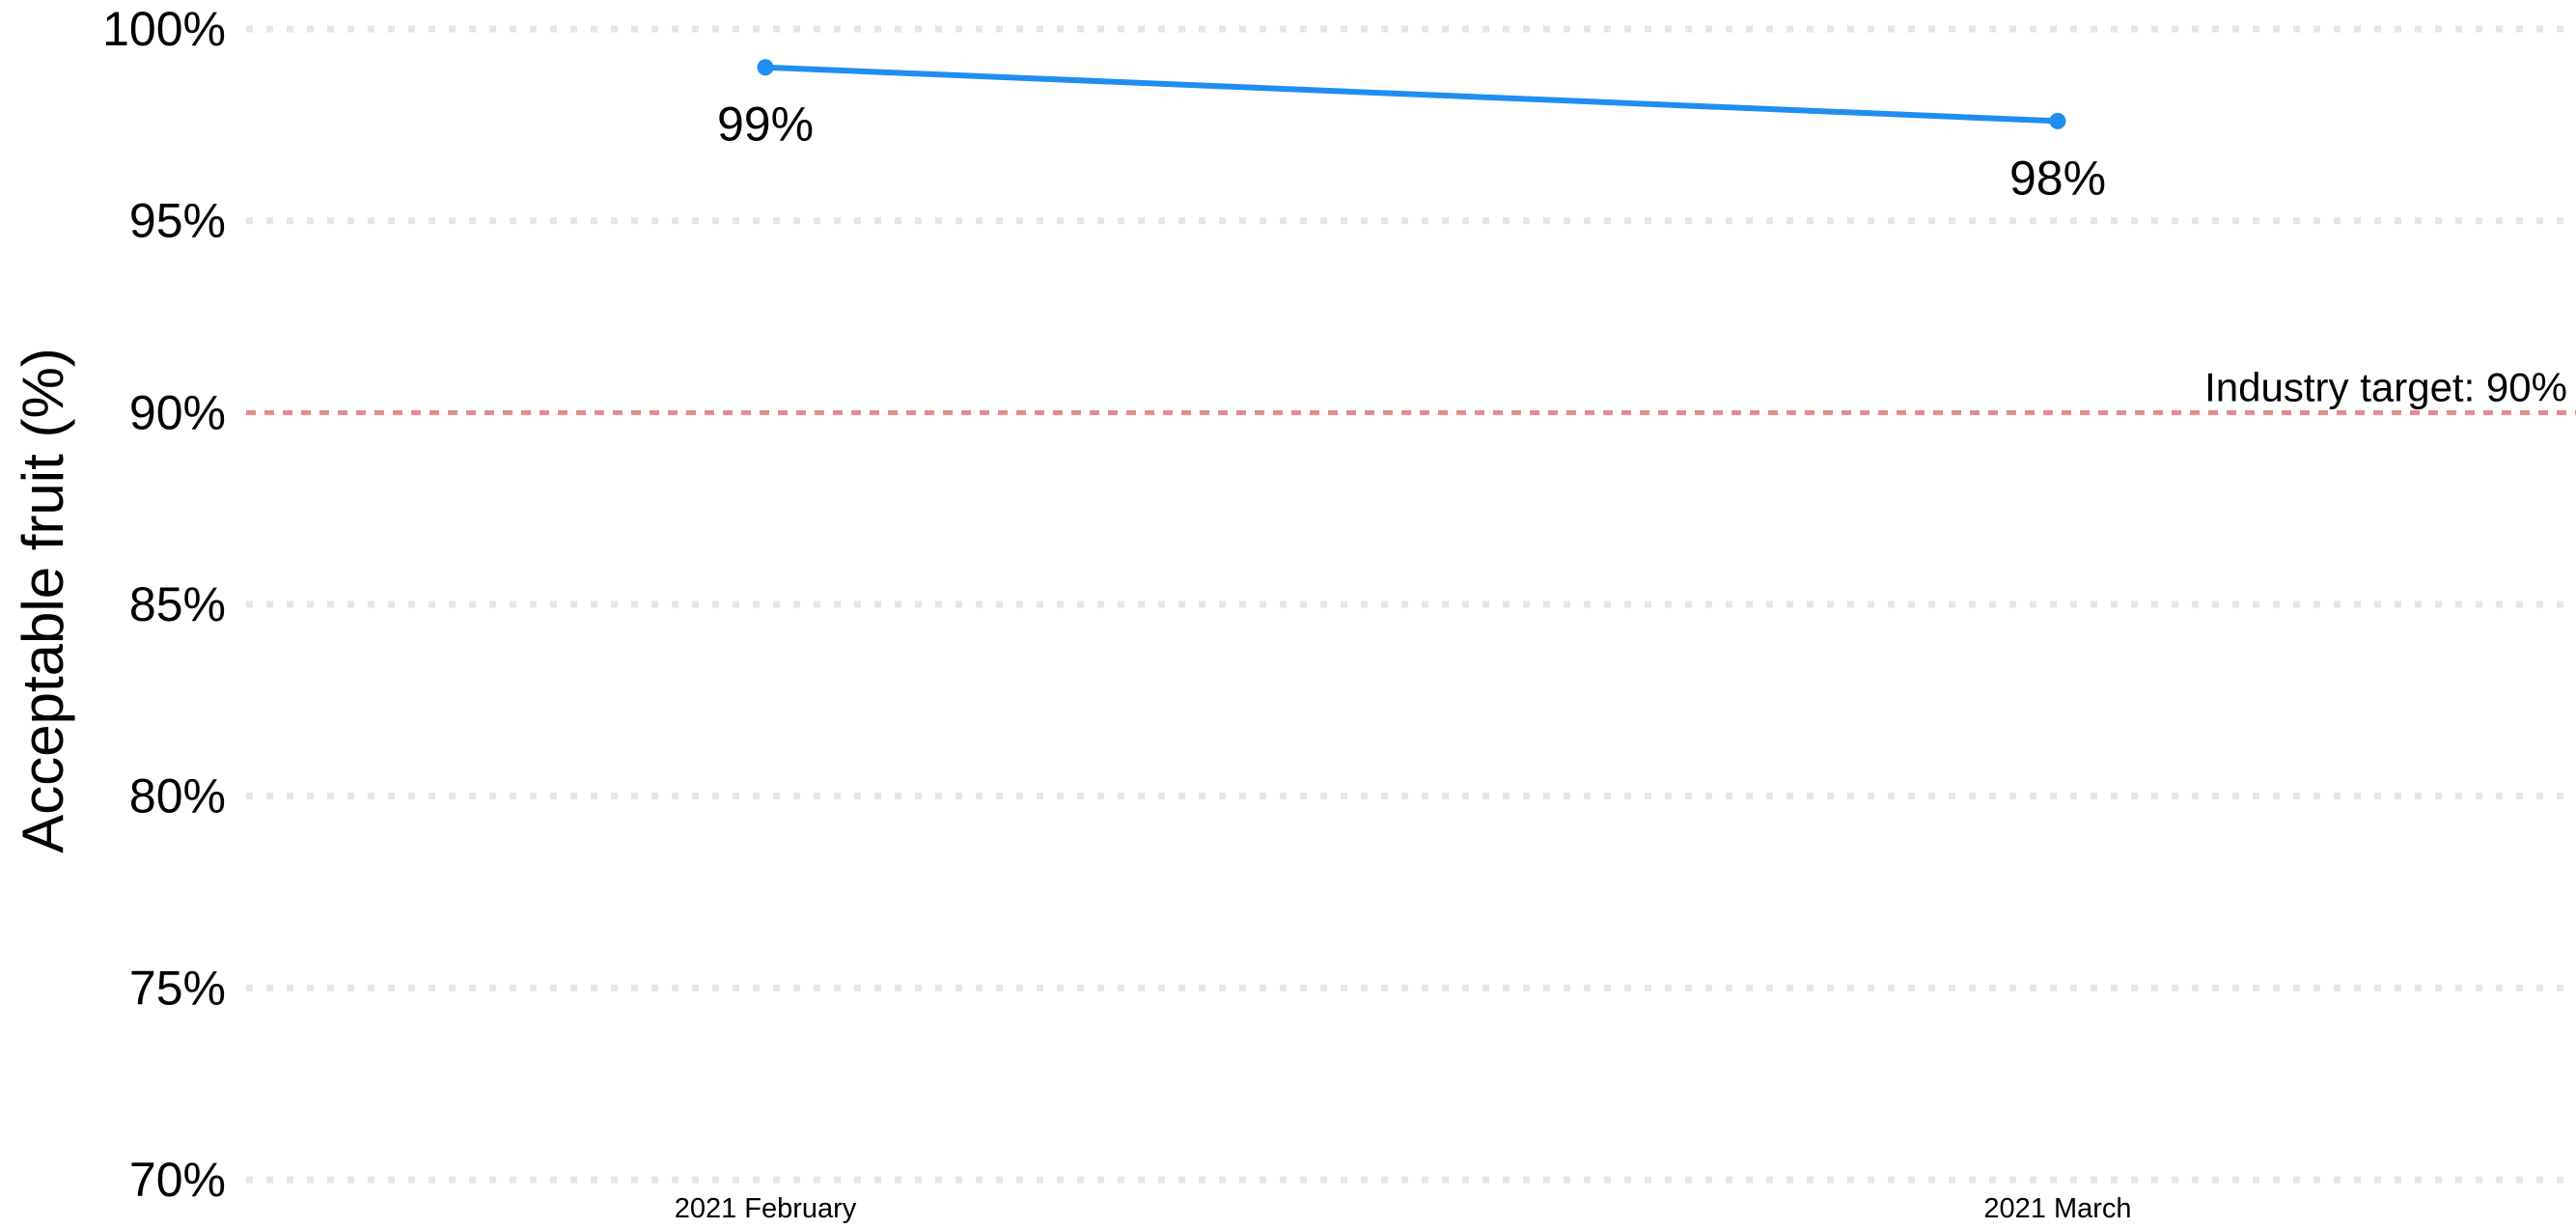  I want to click on data-label: 99%, so click(765, 125).